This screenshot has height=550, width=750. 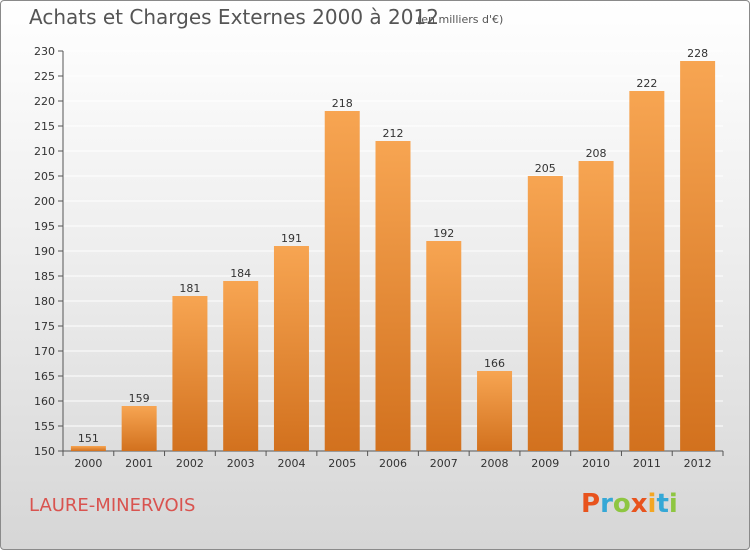 I want to click on logo-letter: P, so click(x=591, y=504).